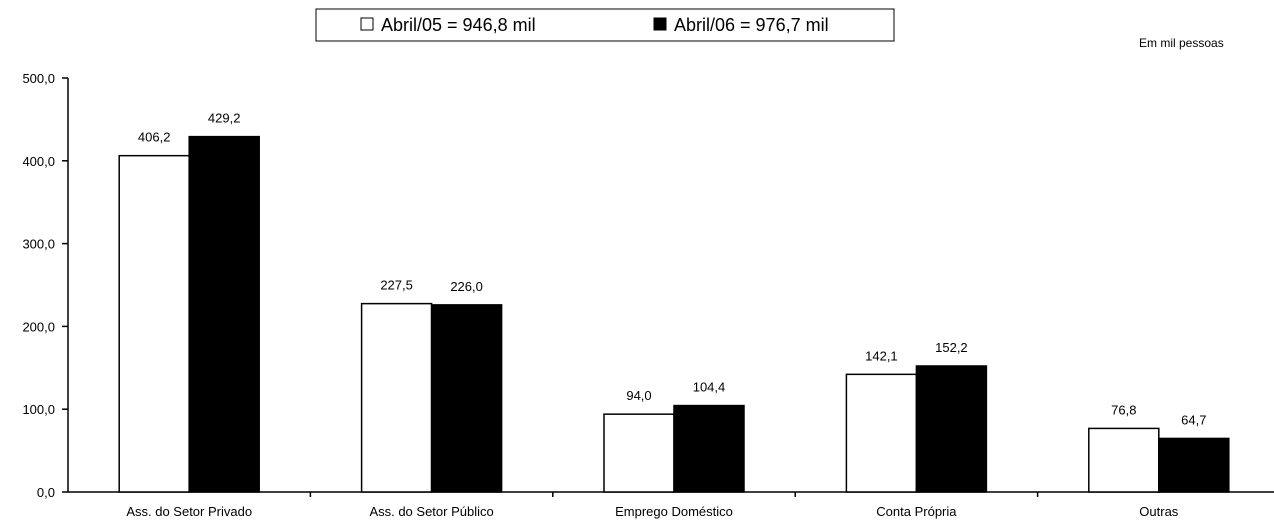 The image size is (1274, 525). What do you see at coordinates (916, 511) in the screenshot?
I see `x-category-label: Conta Própria` at bounding box center [916, 511].